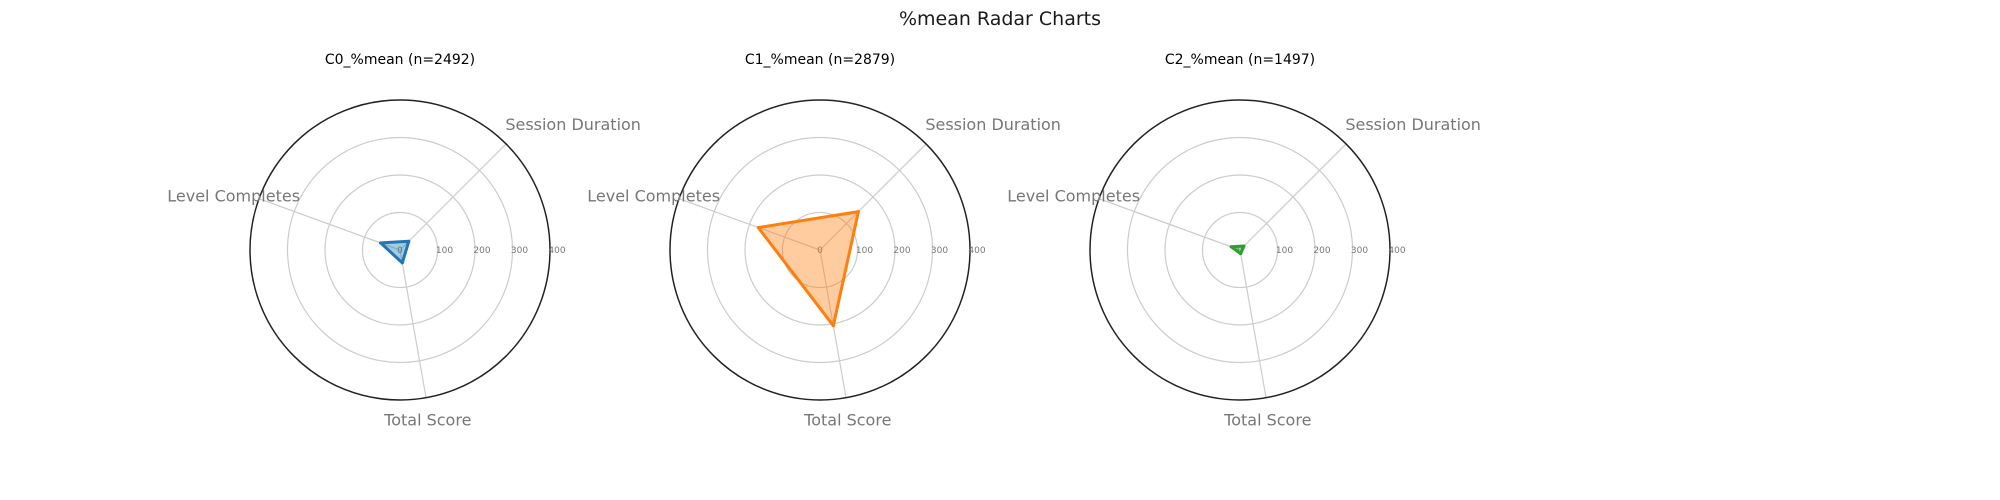 This screenshot has height=500, width=2000. What do you see at coordinates (1000, 19) in the screenshot?
I see `figure-title: %mean Radar Charts` at bounding box center [1000, 19].